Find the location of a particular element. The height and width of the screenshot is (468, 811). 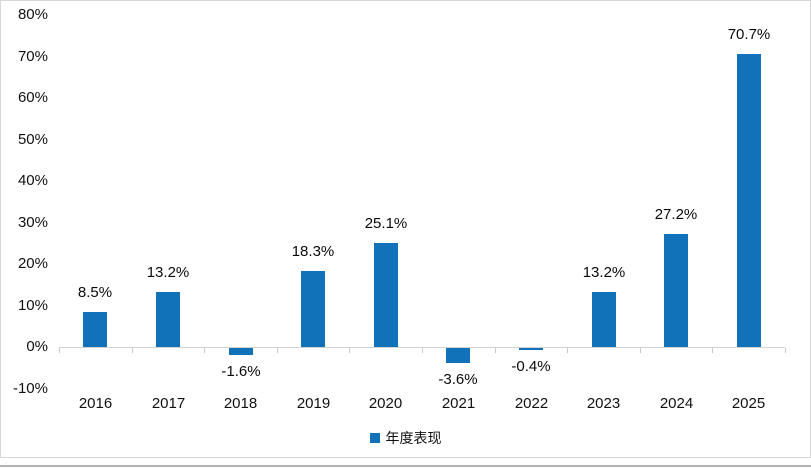

y-axis-tick-label: 50% is located at coordinates (32, 139).